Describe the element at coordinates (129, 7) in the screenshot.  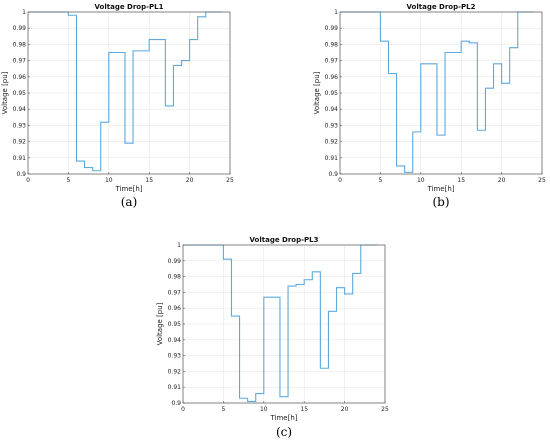
I see `chart-title: Voltage Drop-PL1` at that location.